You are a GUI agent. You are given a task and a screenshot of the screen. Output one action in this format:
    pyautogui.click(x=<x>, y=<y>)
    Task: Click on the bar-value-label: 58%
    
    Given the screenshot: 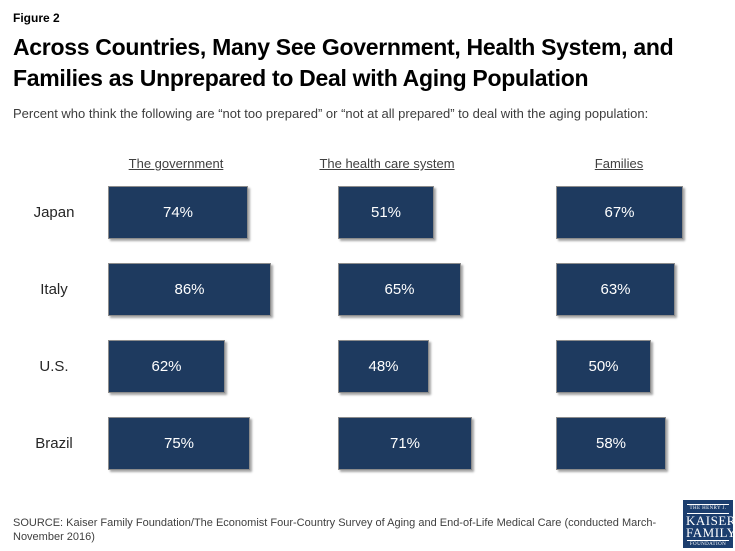 What is the action you would take?
    pyautogui.click(x=611, y=443)
    